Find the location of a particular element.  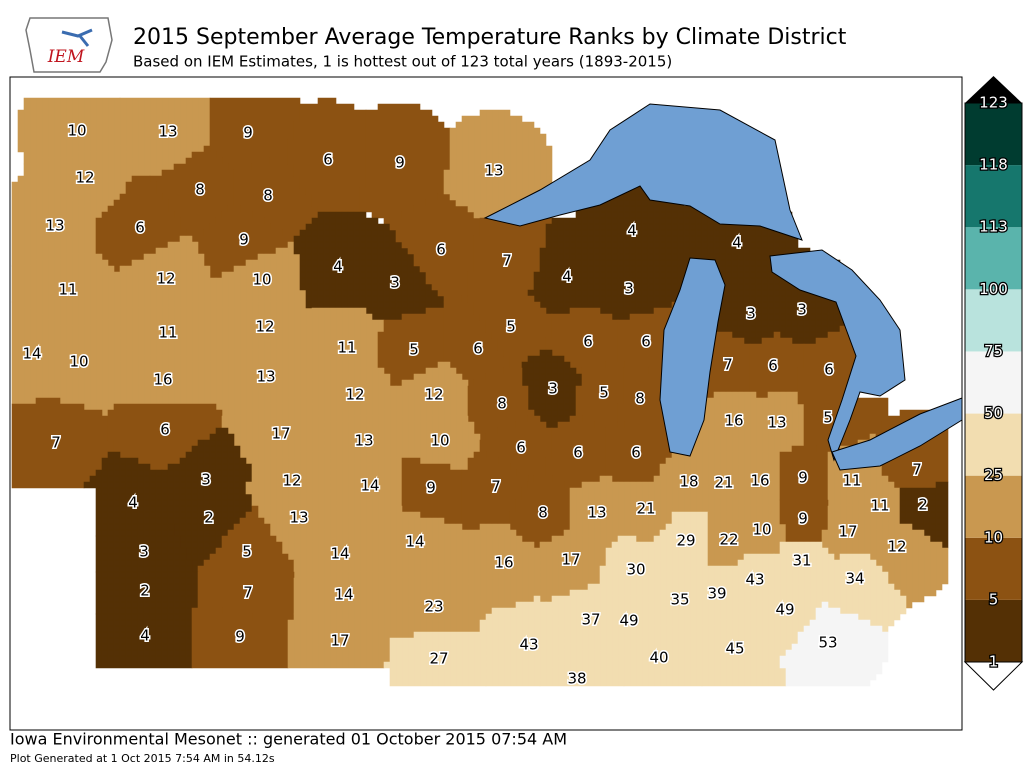

district-rank: 30 is located at coordinates (635, 570).